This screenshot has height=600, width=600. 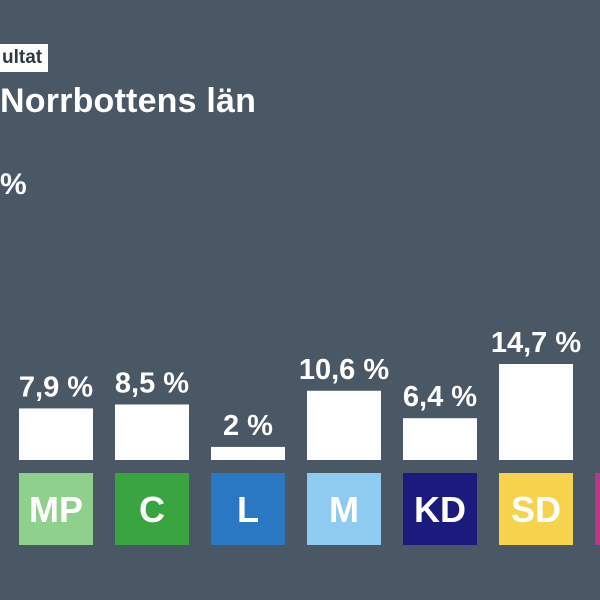 I want to click on party-label-c: C, so click(x=152, y=509).